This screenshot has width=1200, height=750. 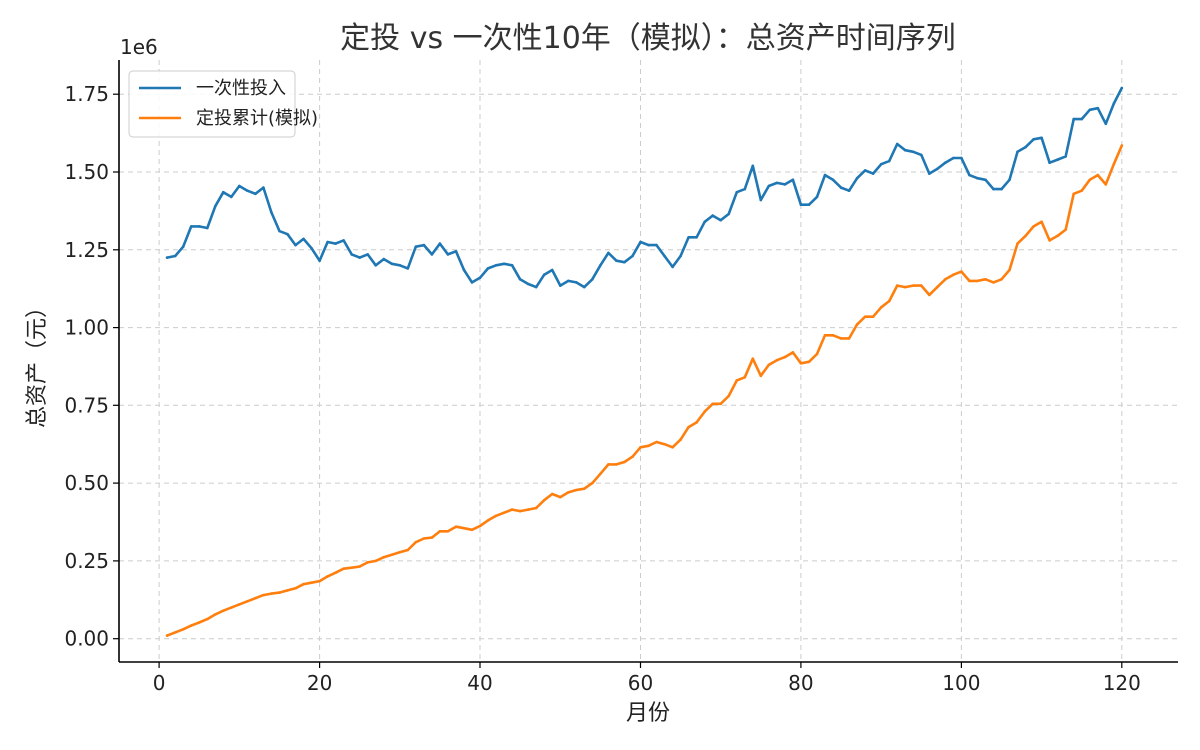 I want to click on legend-label-dca: 定投累计(模拟), so click(x=257, y=118).